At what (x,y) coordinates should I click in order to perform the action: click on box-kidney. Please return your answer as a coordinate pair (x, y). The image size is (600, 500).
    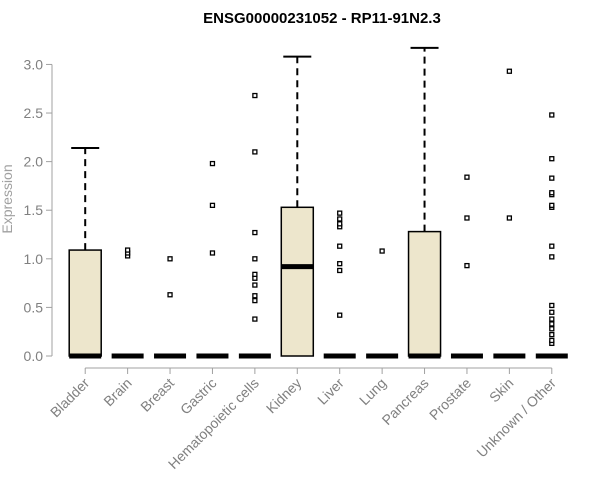
    Looking at the image, I should click on (297, 206).